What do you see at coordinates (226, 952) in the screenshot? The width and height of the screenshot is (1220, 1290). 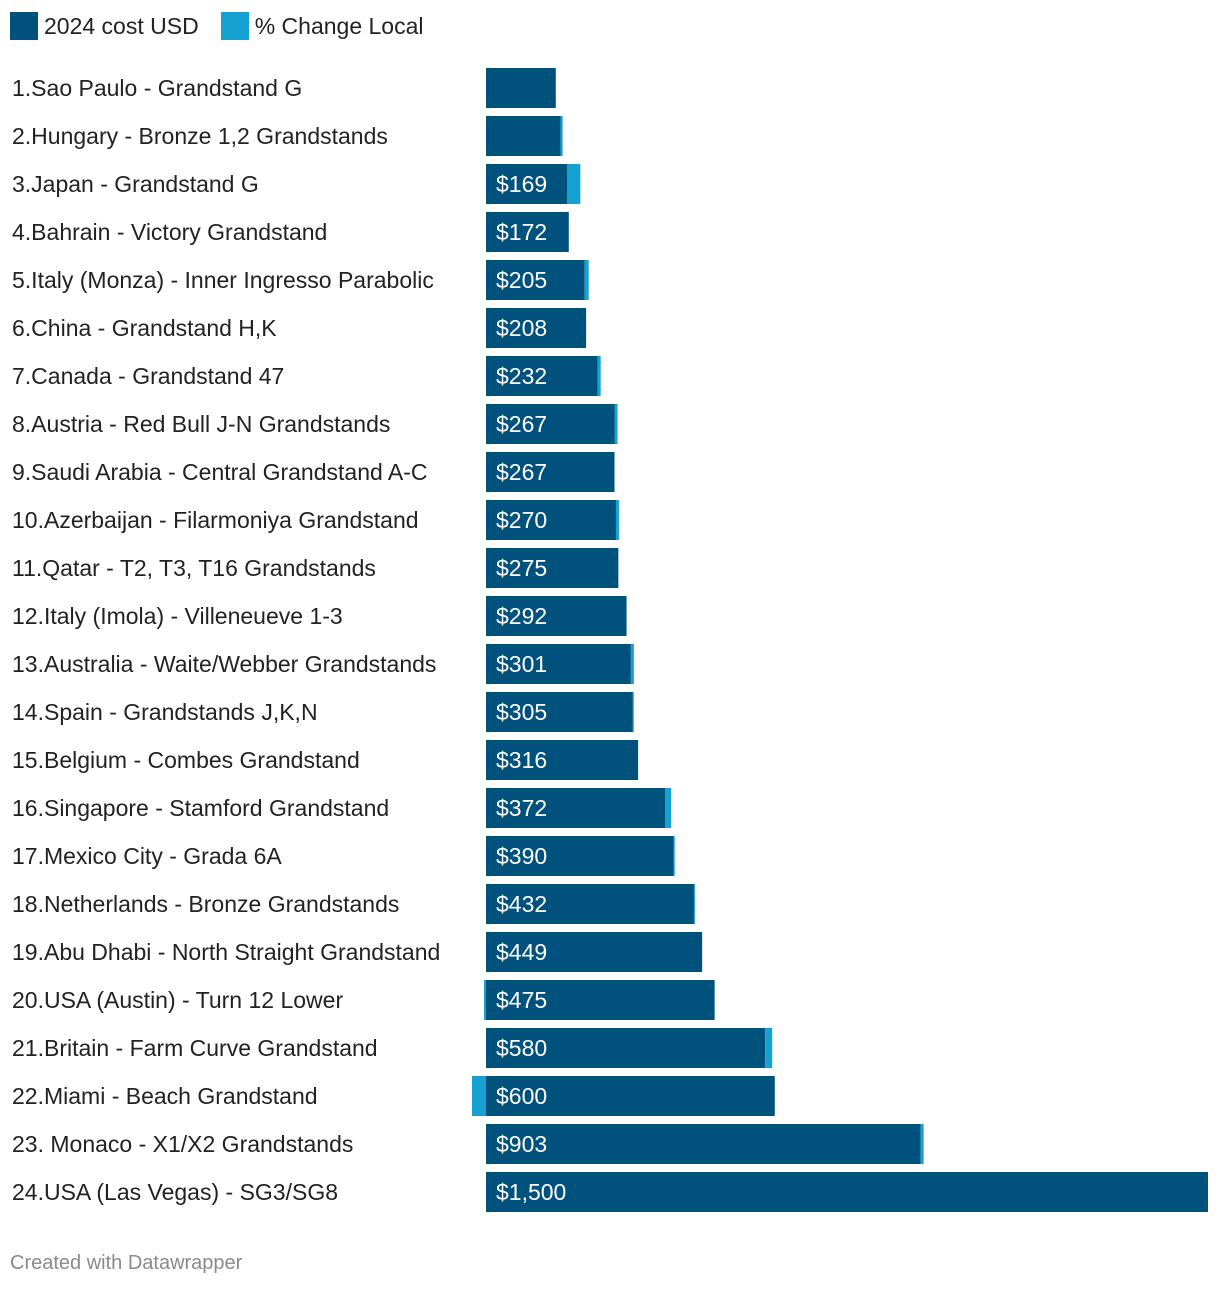 I see `category-label: 19.Abu Dhabi - North Straight Grandstand` at bounding box center [226, 952].